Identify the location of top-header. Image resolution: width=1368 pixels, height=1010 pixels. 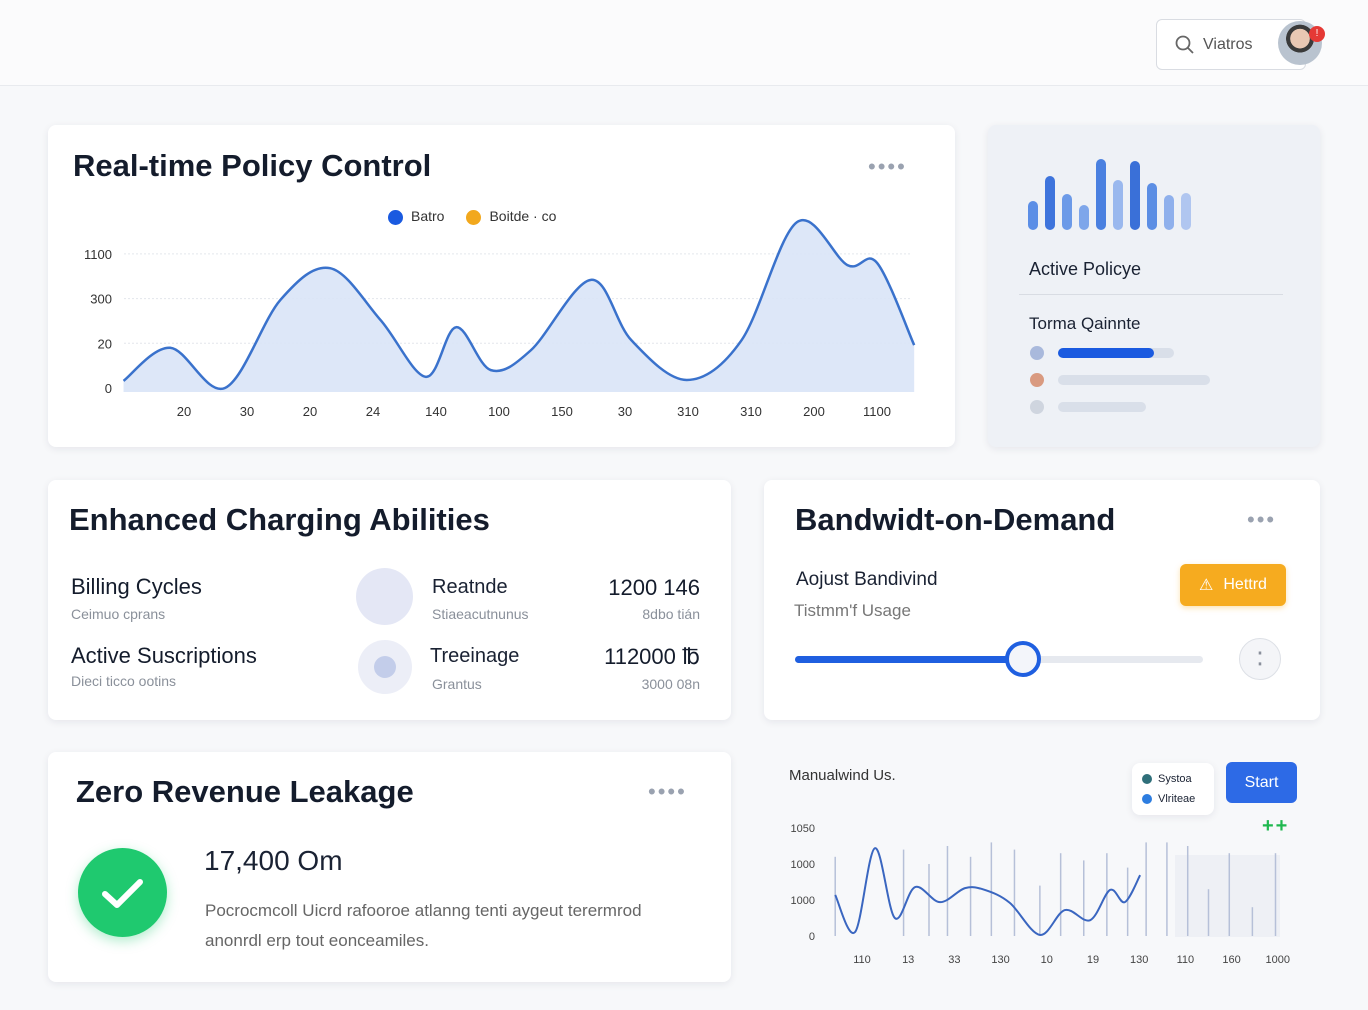
(684, 43).